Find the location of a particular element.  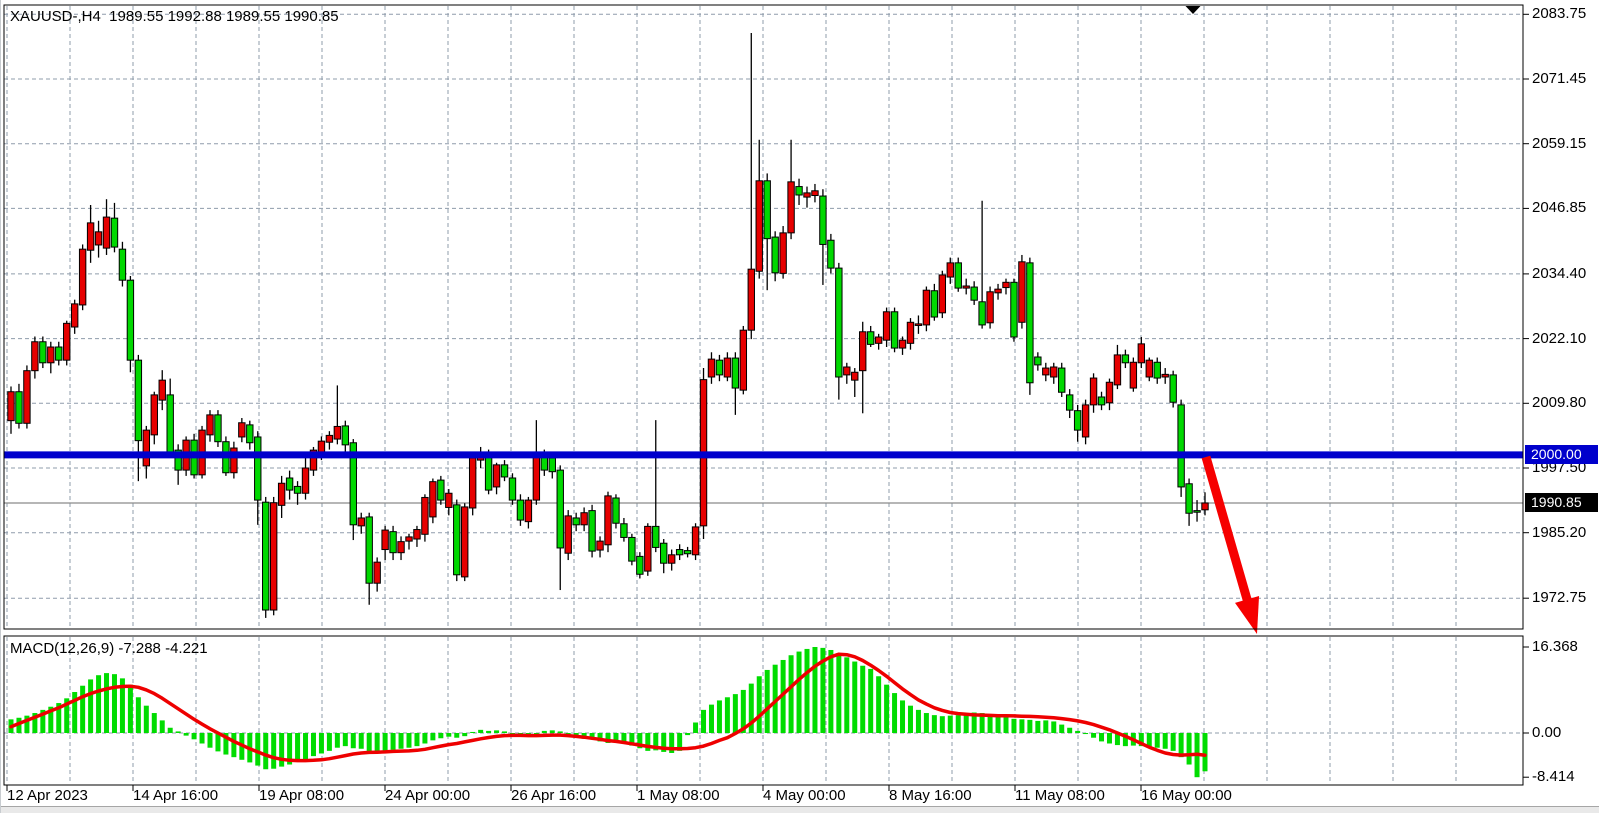

price-tick-label: 1985.20 is located at coordinates (1559, 532).